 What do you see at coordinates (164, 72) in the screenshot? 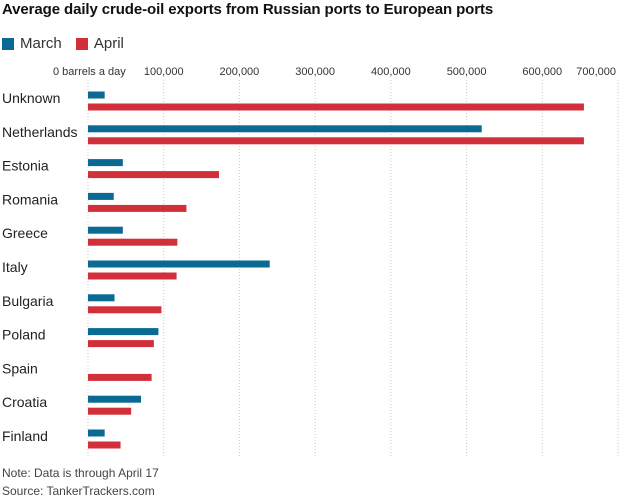
I see `x-tick-label: 100,000` at bounding box center [164, 72].